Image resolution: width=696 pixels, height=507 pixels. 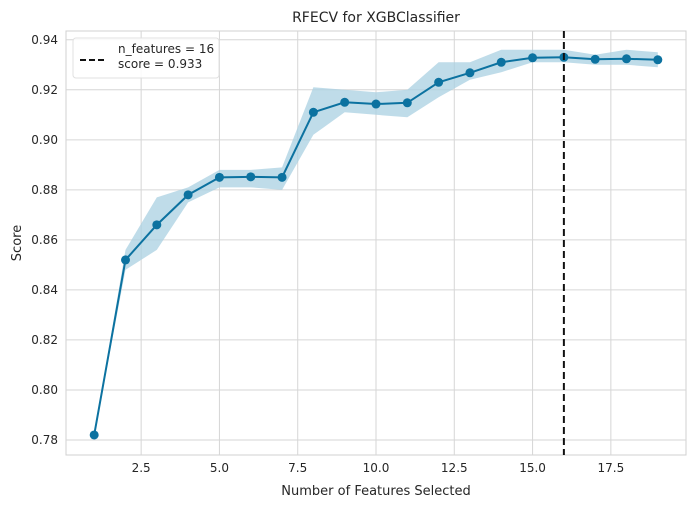 What do you see at coordinates (44, 390) in the screenshot?
I see `y-tick-label: 0.80` at bounding box center [44, 390].